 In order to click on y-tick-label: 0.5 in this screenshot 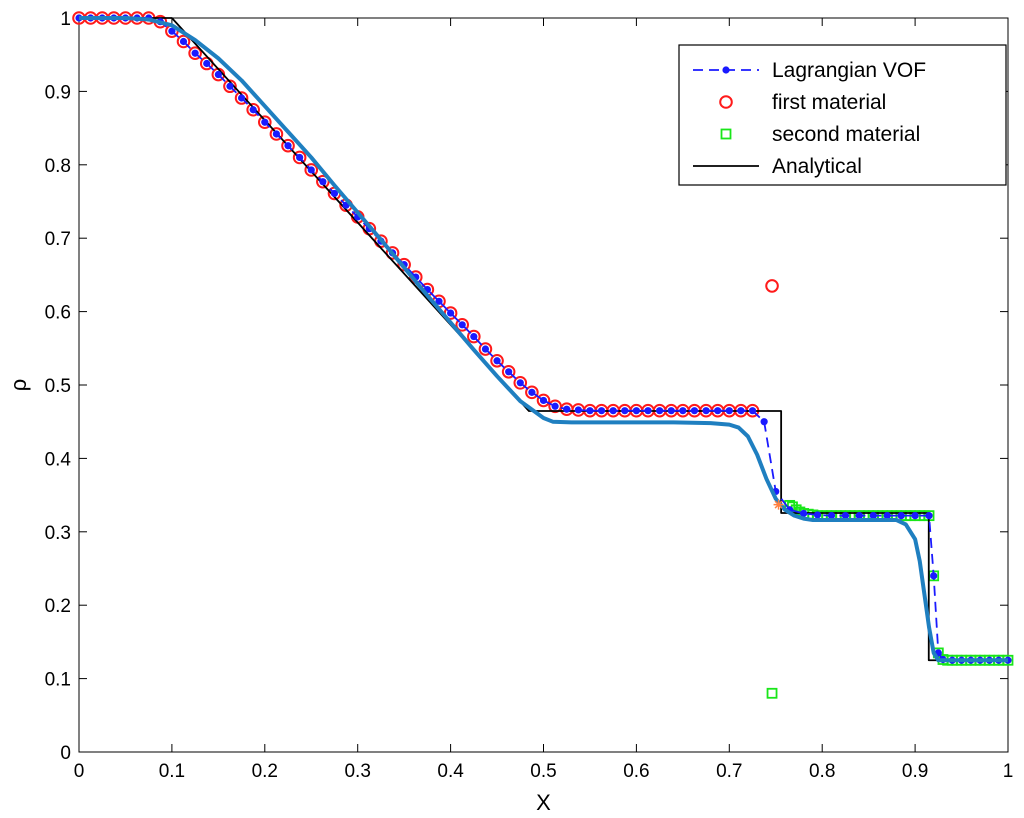, I will do `click(58, 386)`.